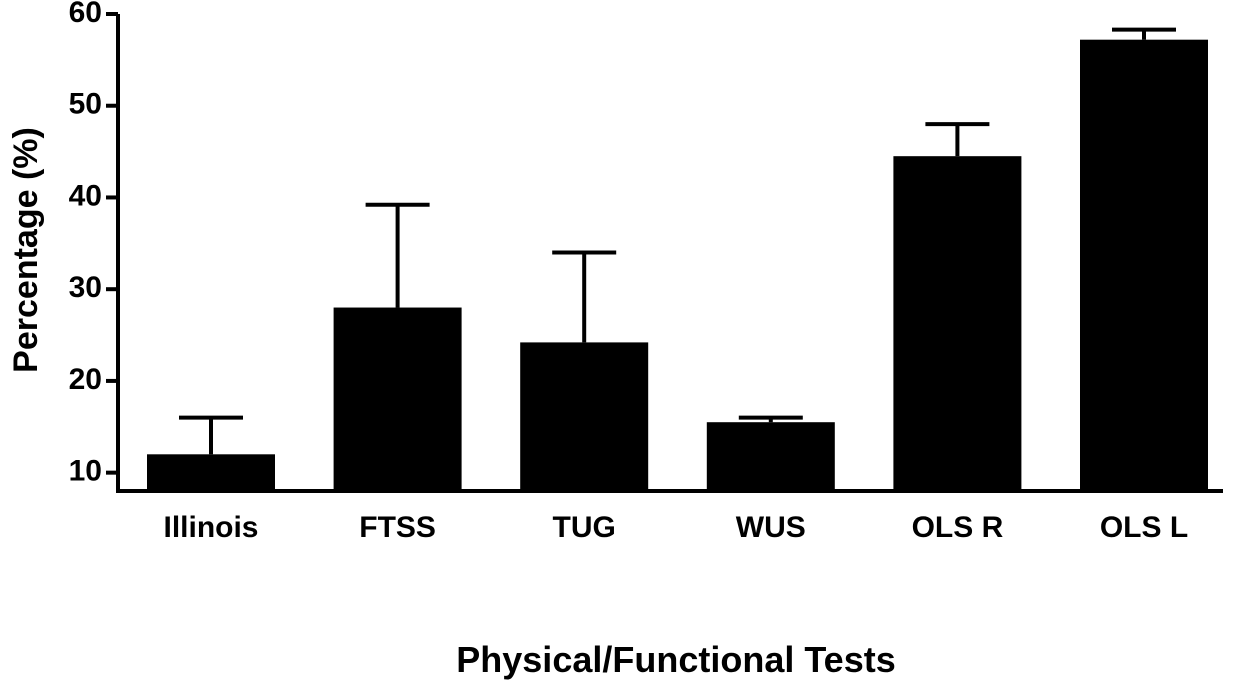 This screenshot has width=1241, height=687. What do you see at coordinates (771, 527) in the screenshot?
I see `x-tick-label: WUS` at bounding box center [771, 527].